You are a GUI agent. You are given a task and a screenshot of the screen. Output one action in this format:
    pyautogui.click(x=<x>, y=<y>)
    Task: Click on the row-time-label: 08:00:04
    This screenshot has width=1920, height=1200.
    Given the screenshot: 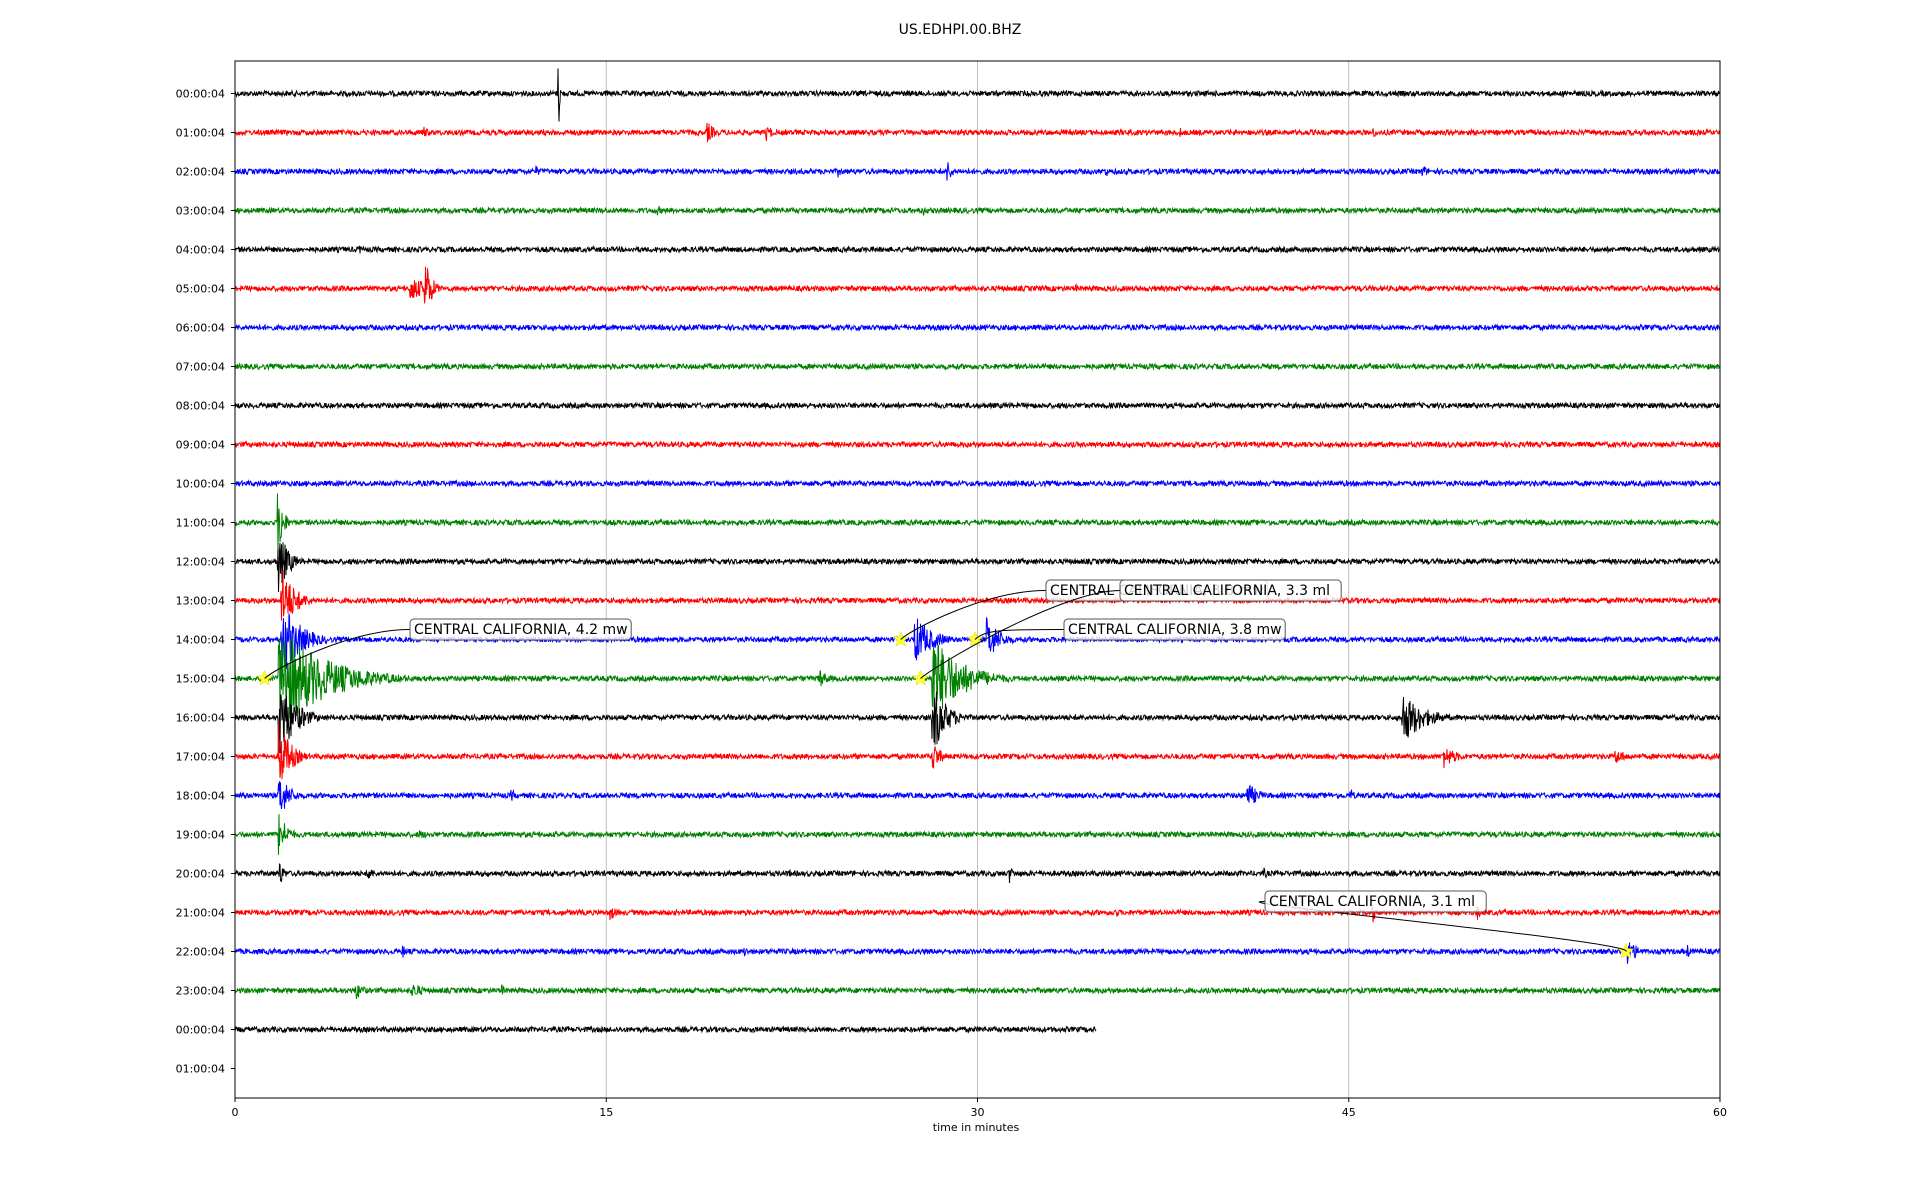 What is the action you would take?
    pyautogui.click(x=200, y=406)
    